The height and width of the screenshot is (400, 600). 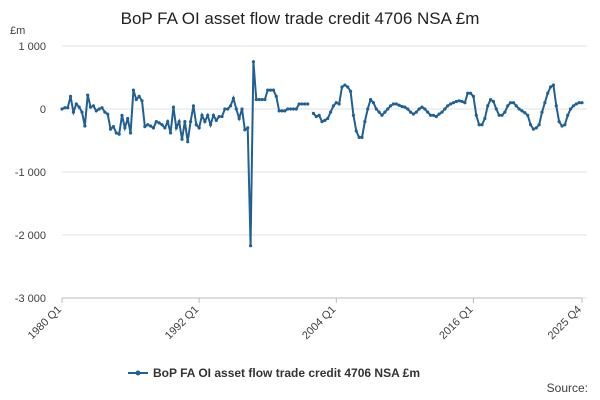 What do you see at coordinates (30, 236) in the screenshot?
I see `y-tick-label: -2 000` at bounding box center [30, 236].